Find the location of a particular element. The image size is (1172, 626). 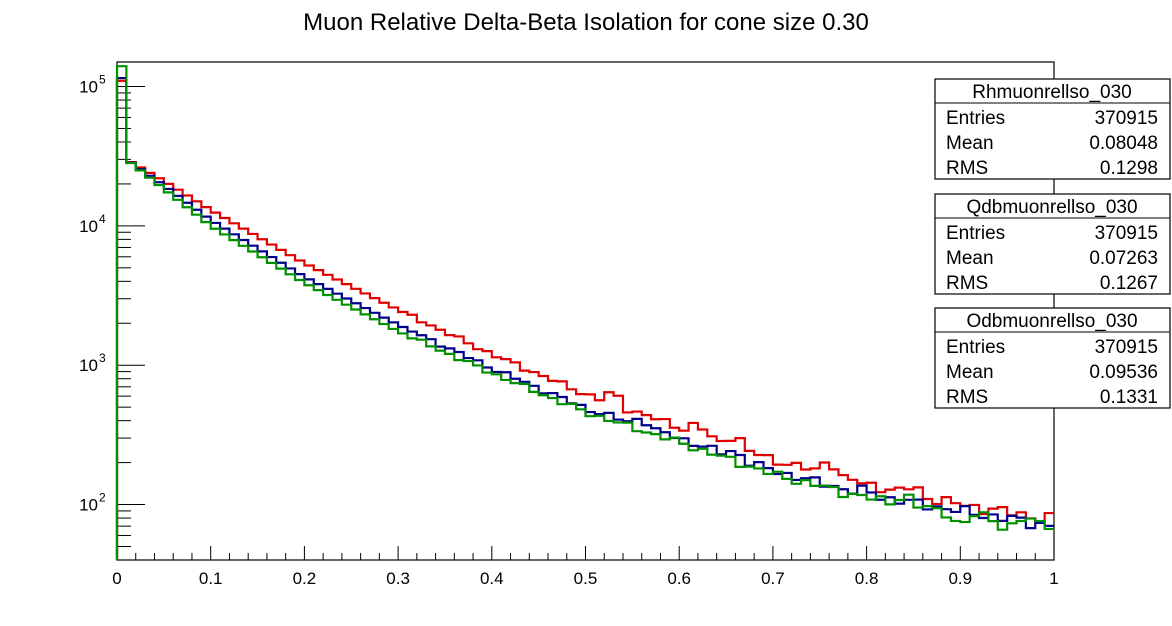

x-tick-label: 0.3 is located at coordinates (398, 578).